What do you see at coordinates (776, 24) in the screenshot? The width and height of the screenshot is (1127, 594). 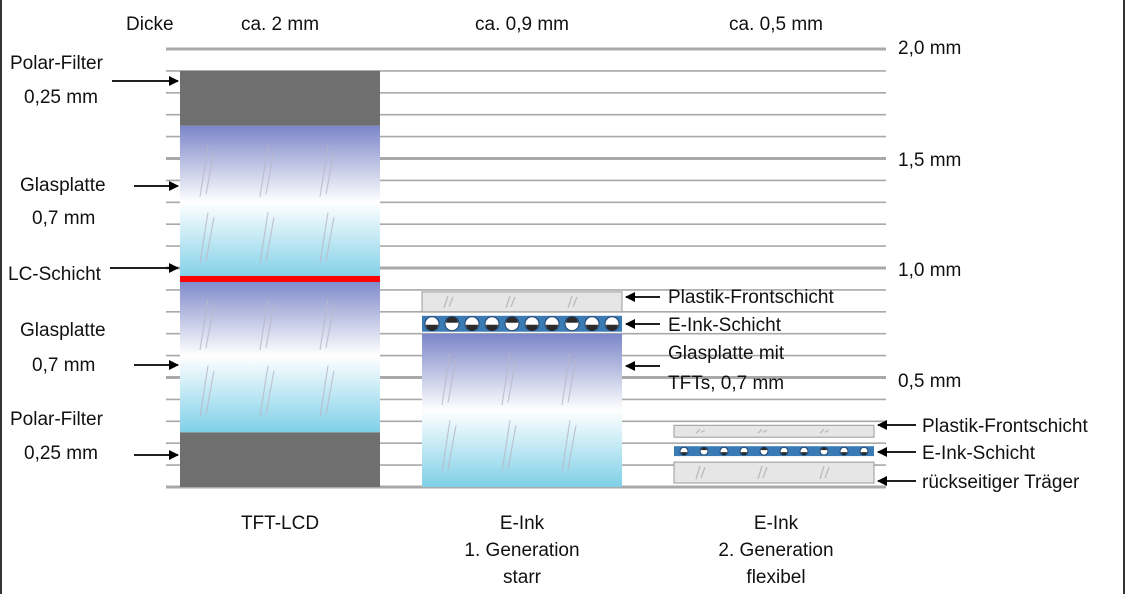 I see `column-thickness-eink-gen2: ca. 0,5 mm` at bounding box center [776, 24].